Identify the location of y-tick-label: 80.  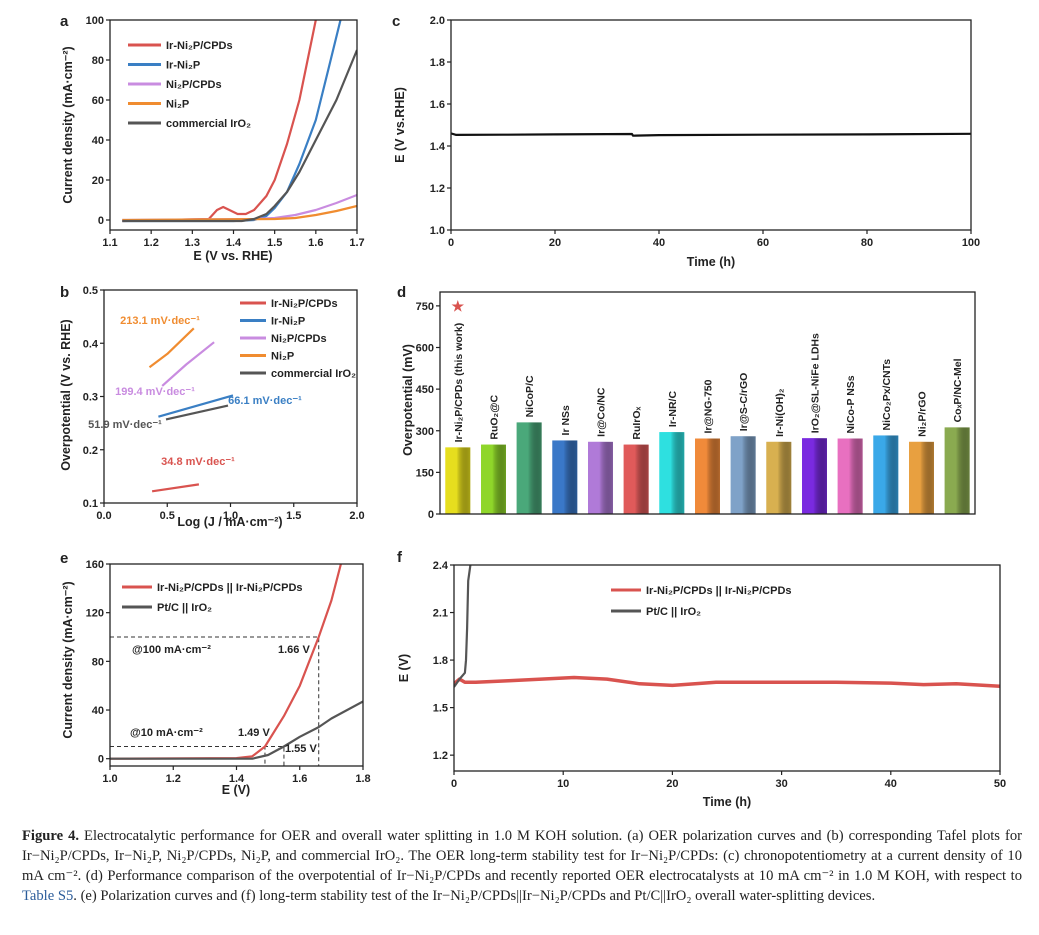
(98, 662).